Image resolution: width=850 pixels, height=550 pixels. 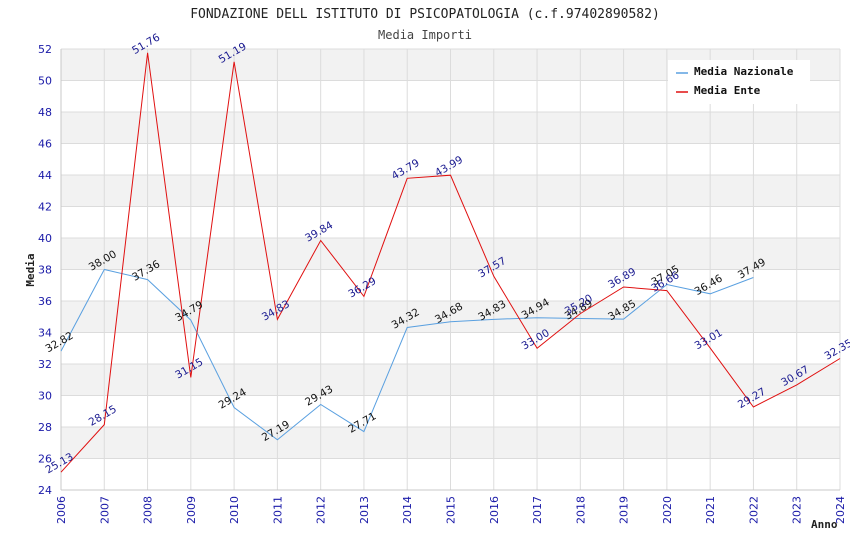 What do you see at coordinates (45, 333) in the screenshot?
I see `y-tick-label: 34` at bounding box center [45, 333].